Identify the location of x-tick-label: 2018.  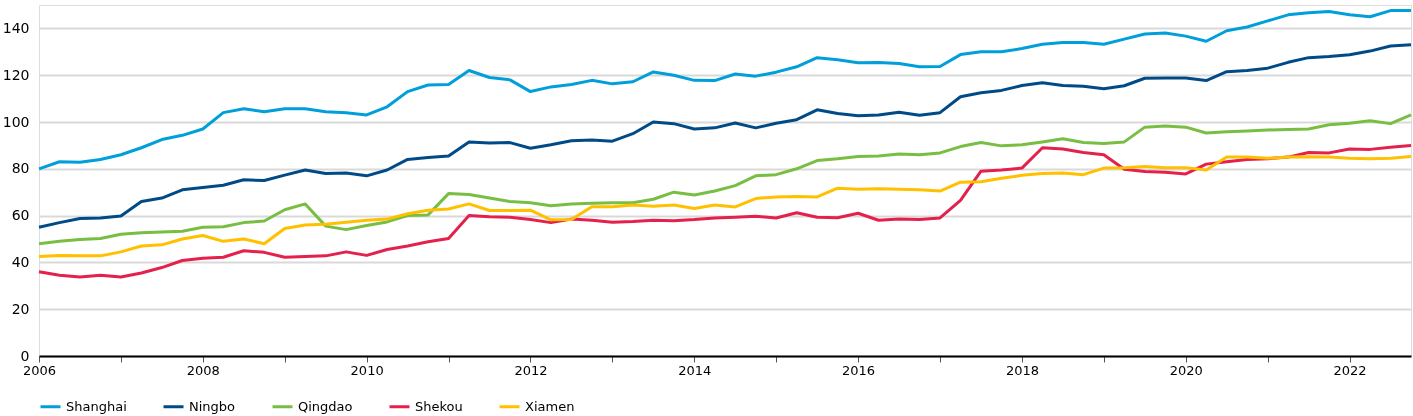
(1022, 370).